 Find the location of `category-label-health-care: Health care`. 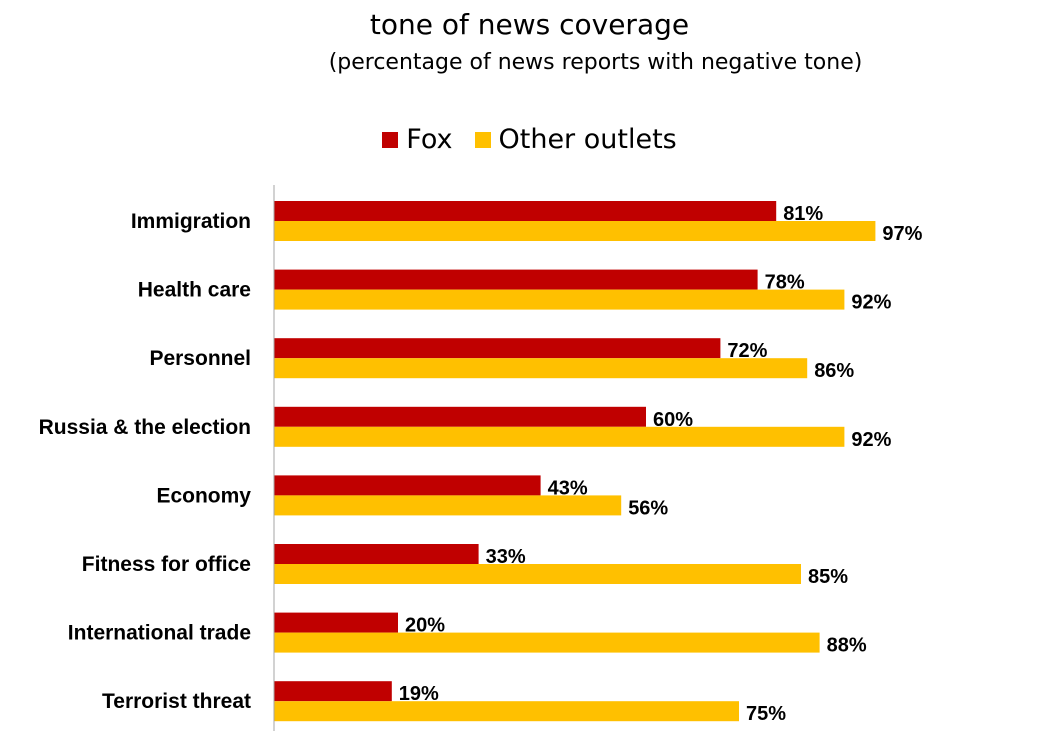

category-label-health-care: Health care is located at coordinates (194, 290).